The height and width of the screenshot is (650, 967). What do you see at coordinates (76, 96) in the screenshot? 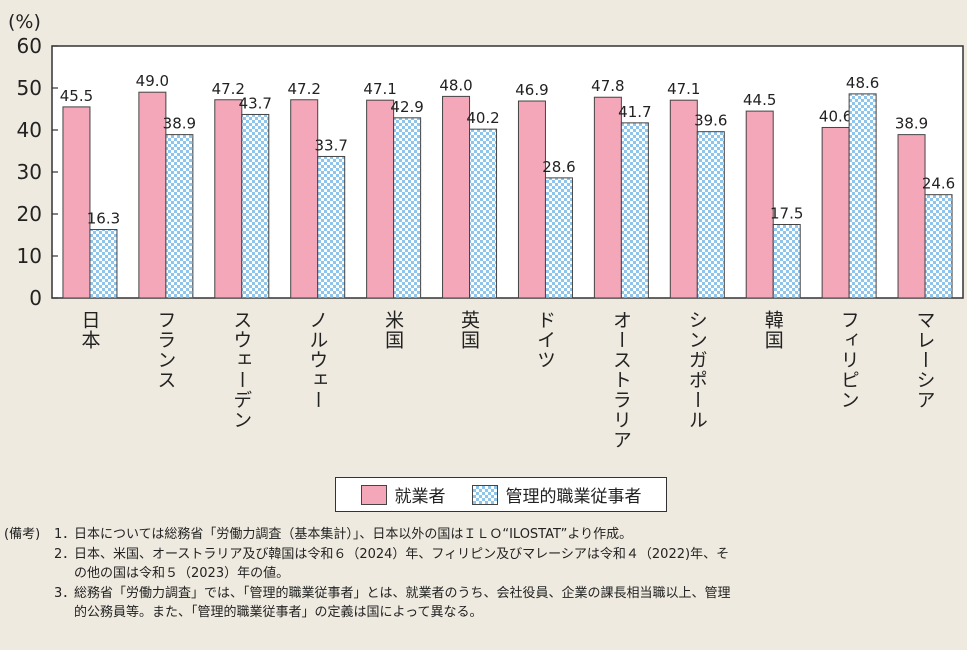
I see `data-label: 45.5` at bounding box center [76, 96].